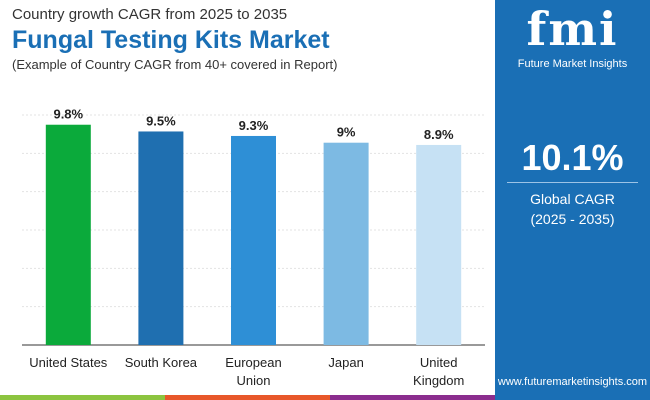  I want to click on bar-european-union, so click(253, 240).